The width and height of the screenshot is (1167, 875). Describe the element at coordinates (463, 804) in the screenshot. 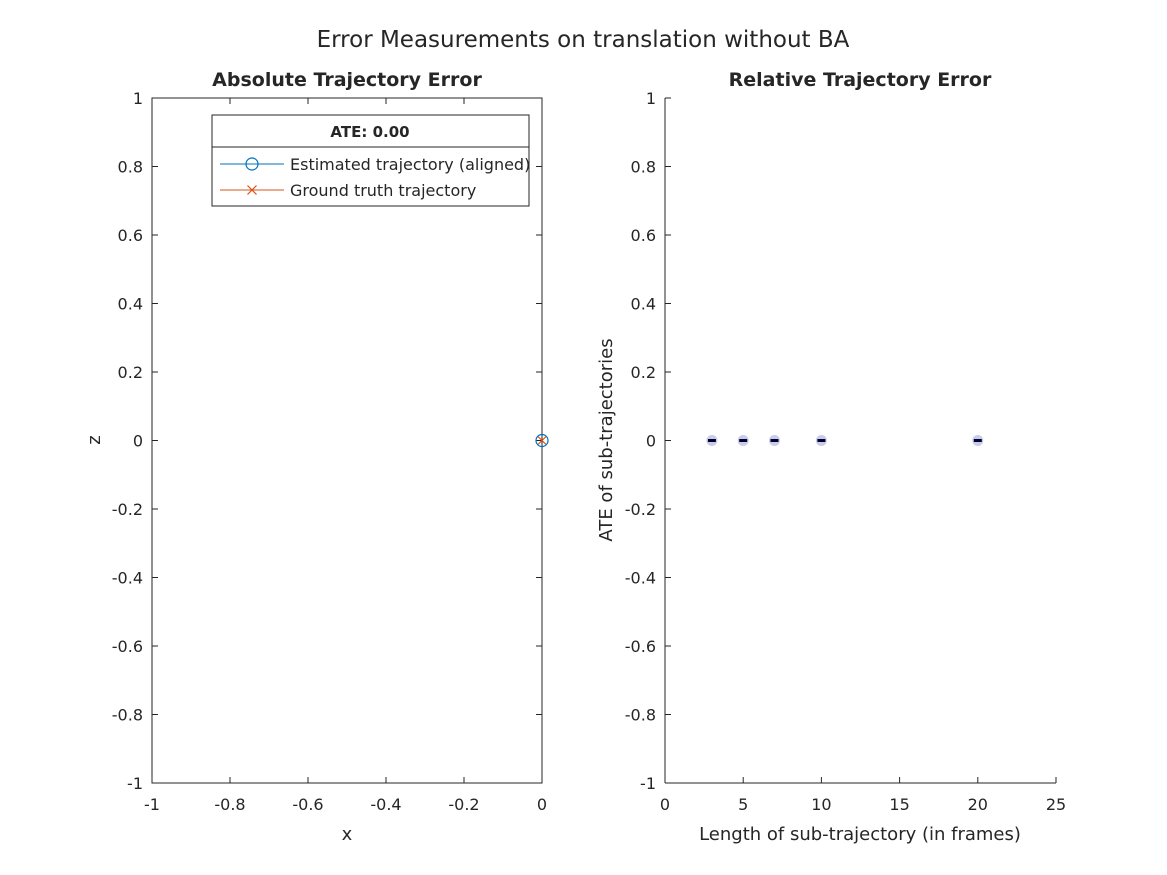

I see `ate-x-tick-label: -0.2` at that location.